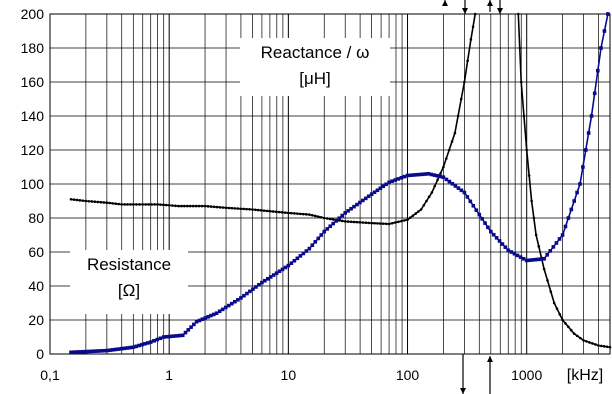 This screenshot has width=612, height=394. I want to click on y-tick-label: 140, so click(33, 116).